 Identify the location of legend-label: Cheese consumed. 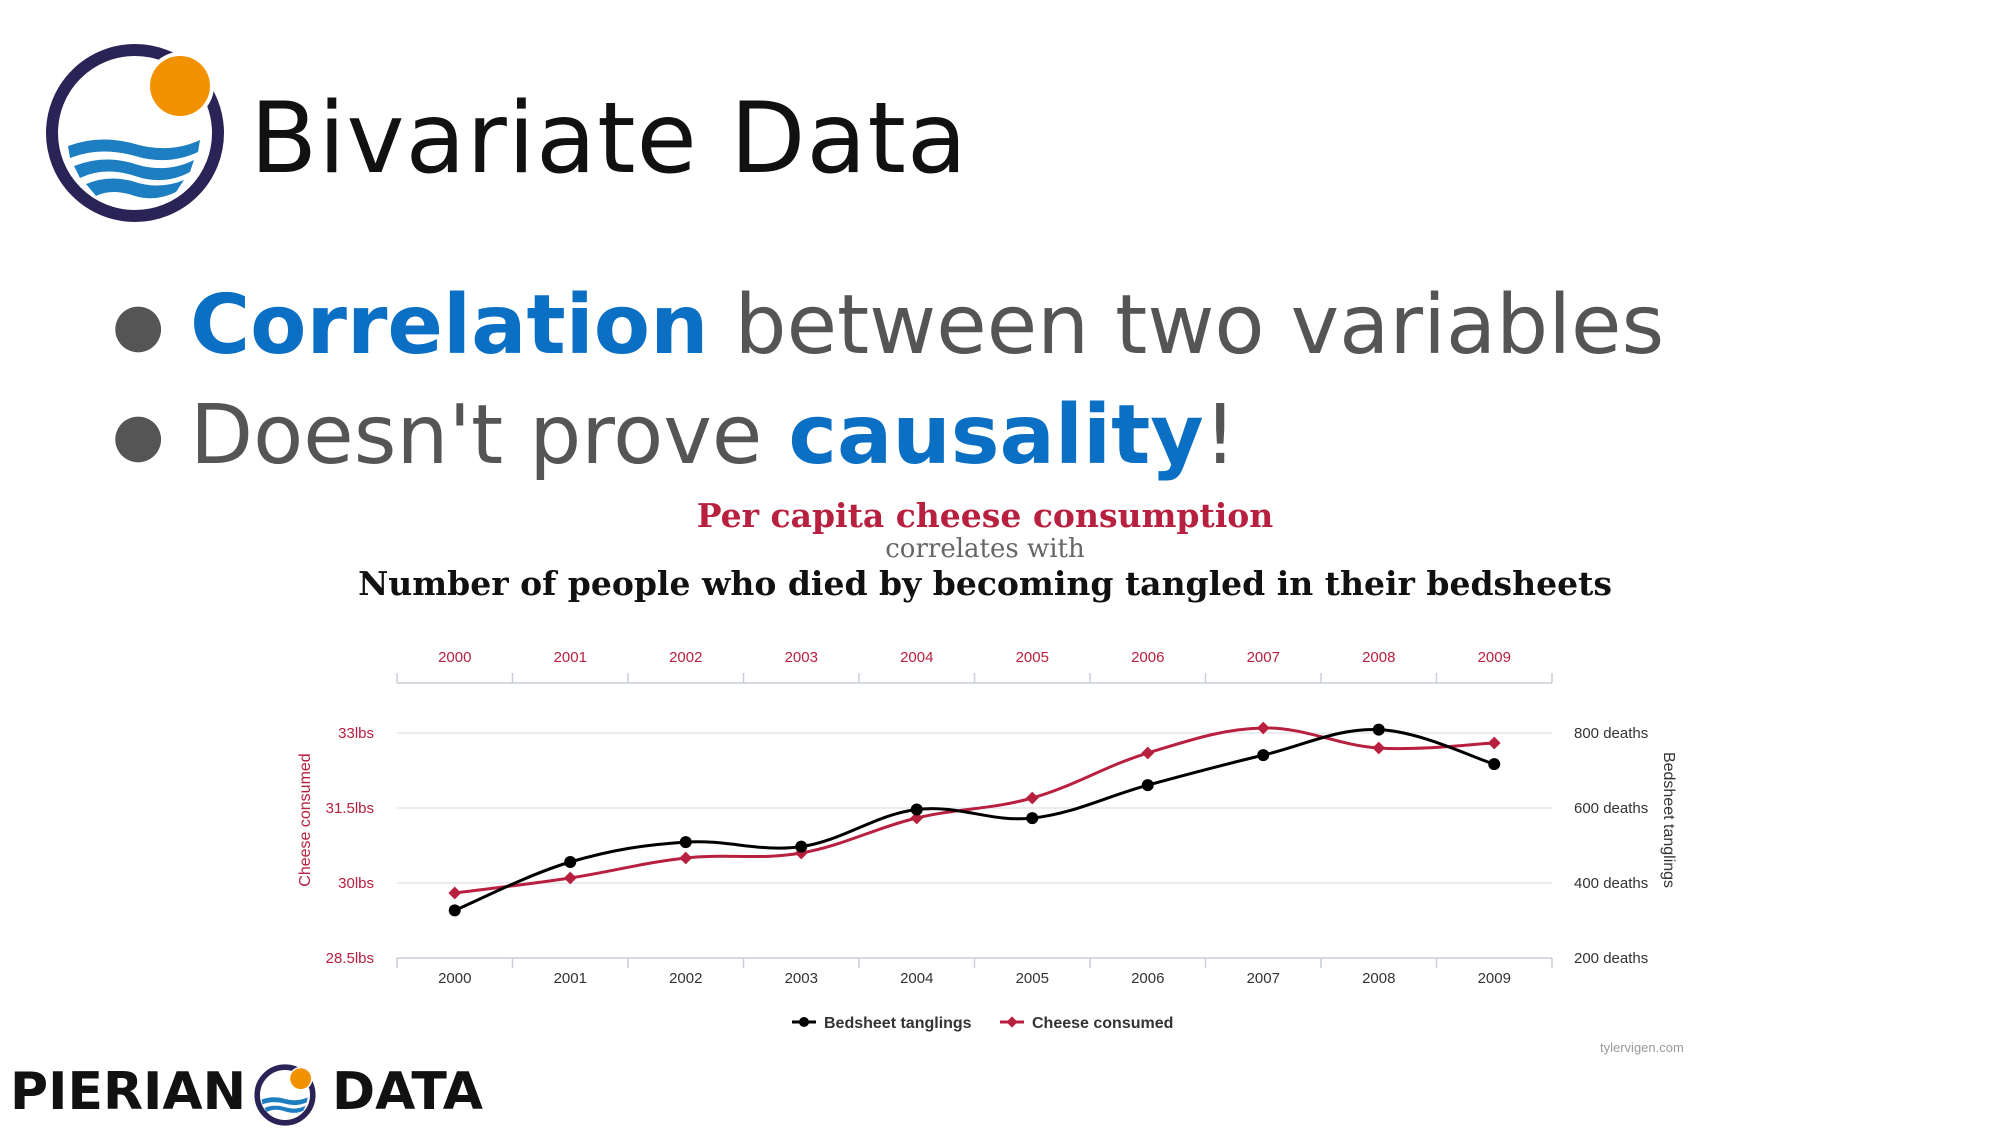
(1102, 1023).